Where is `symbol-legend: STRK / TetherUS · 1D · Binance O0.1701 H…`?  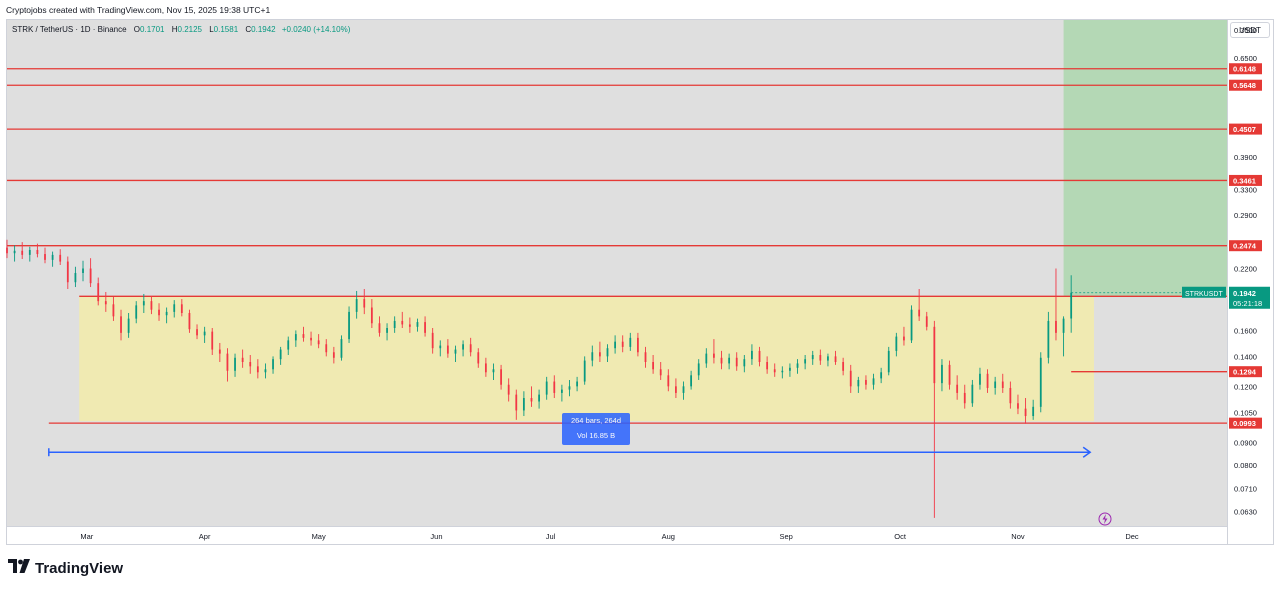
symbol-legend: STRK / TetherUS · 1D · Binance O0.1701 H… is located at coordinates (181, 29).